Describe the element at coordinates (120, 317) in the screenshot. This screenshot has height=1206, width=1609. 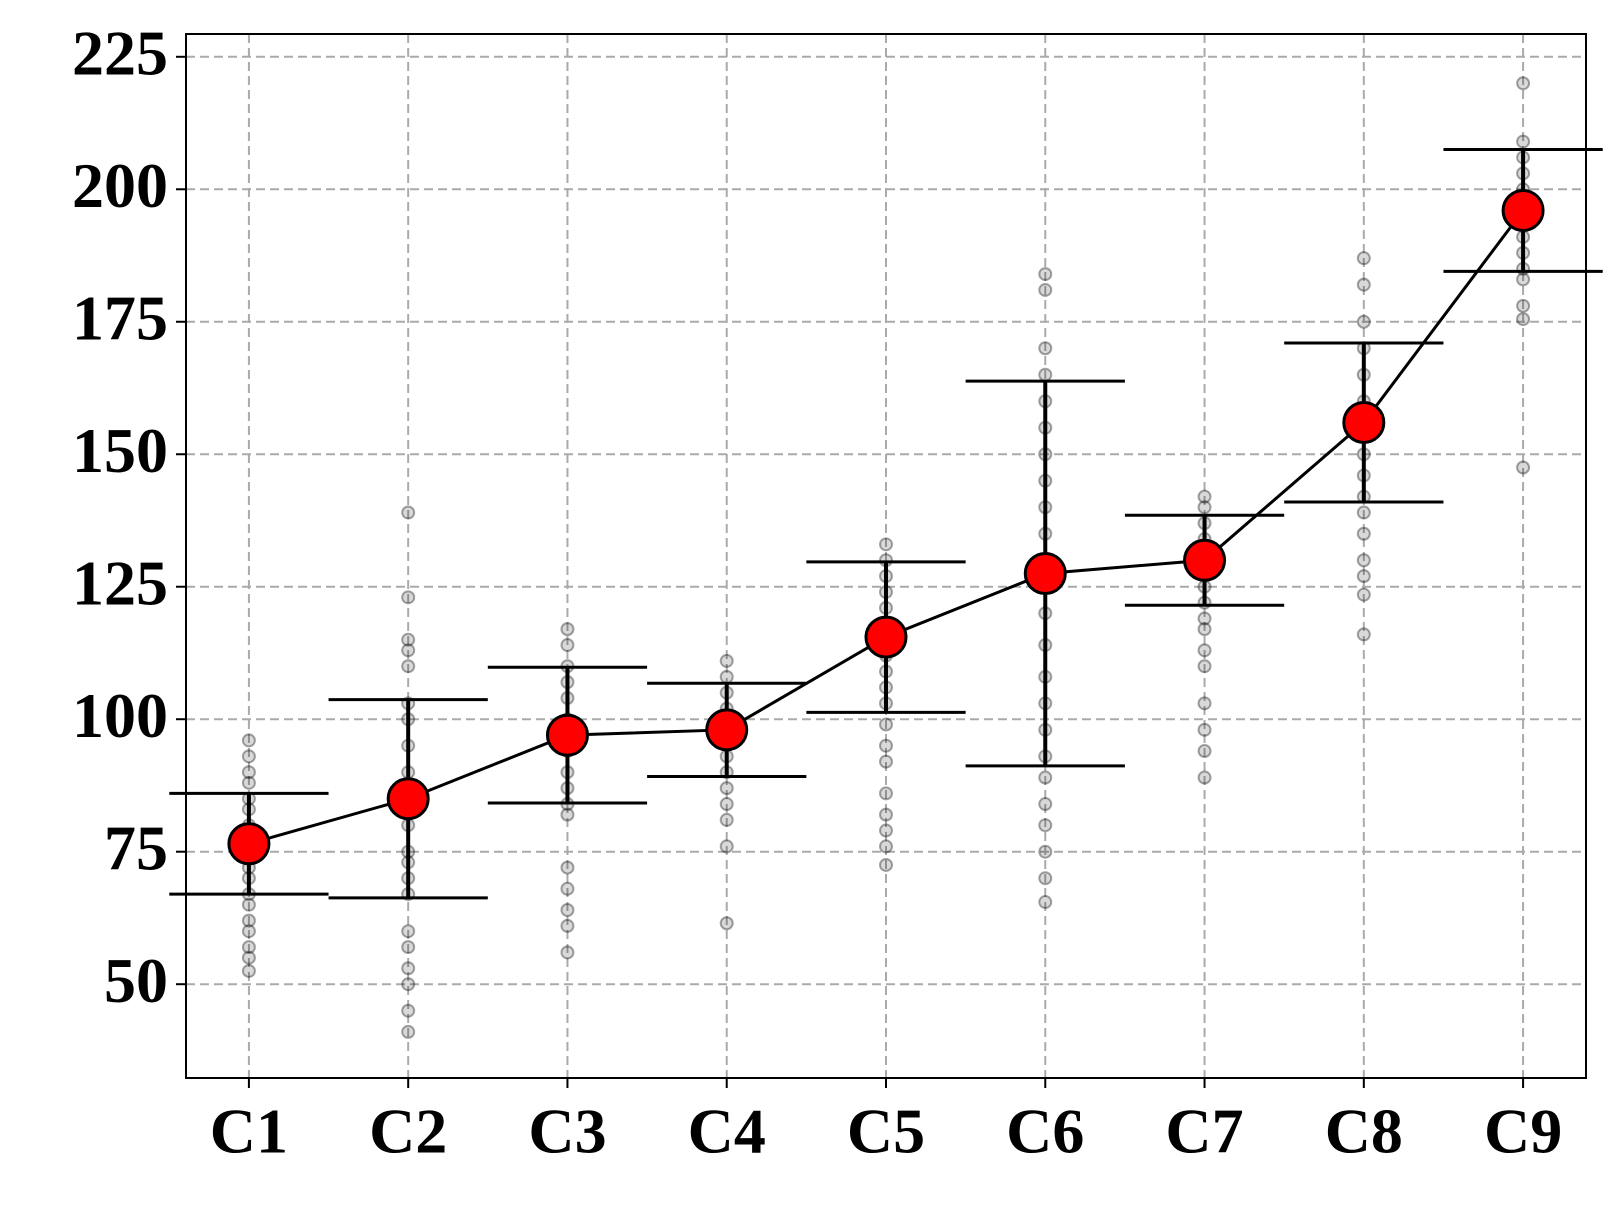
I see `y-tick-label: 175` at that location.